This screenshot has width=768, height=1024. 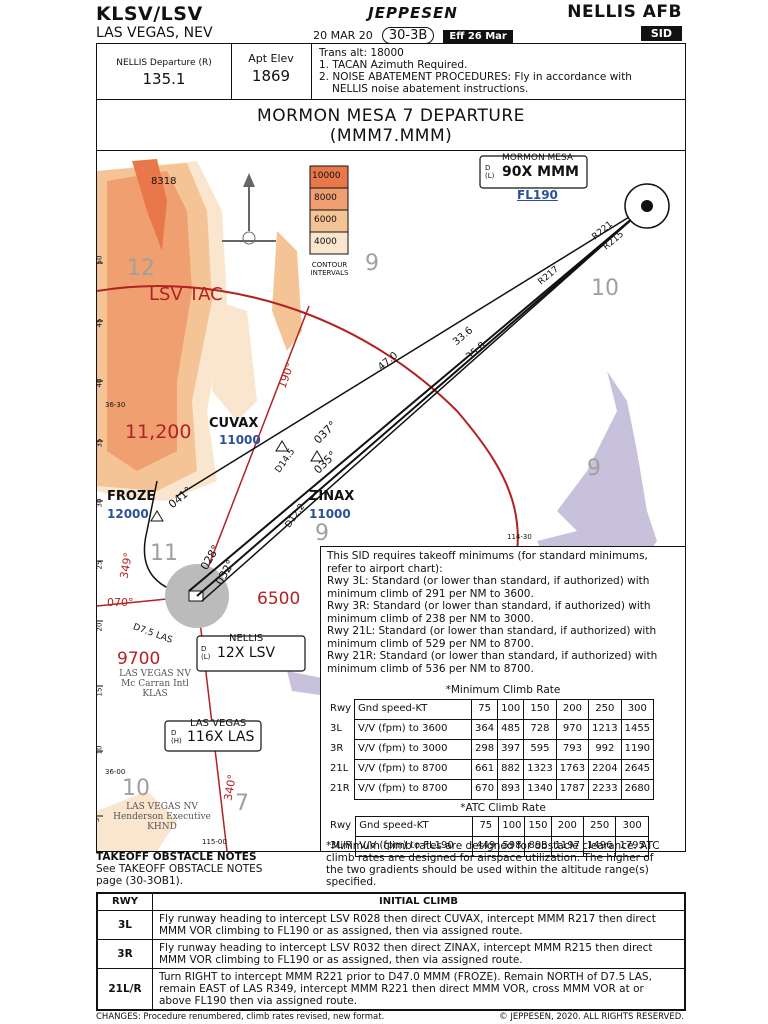 I want to click on note-line: Trans alt: 18000, so click(x=361, y=53).